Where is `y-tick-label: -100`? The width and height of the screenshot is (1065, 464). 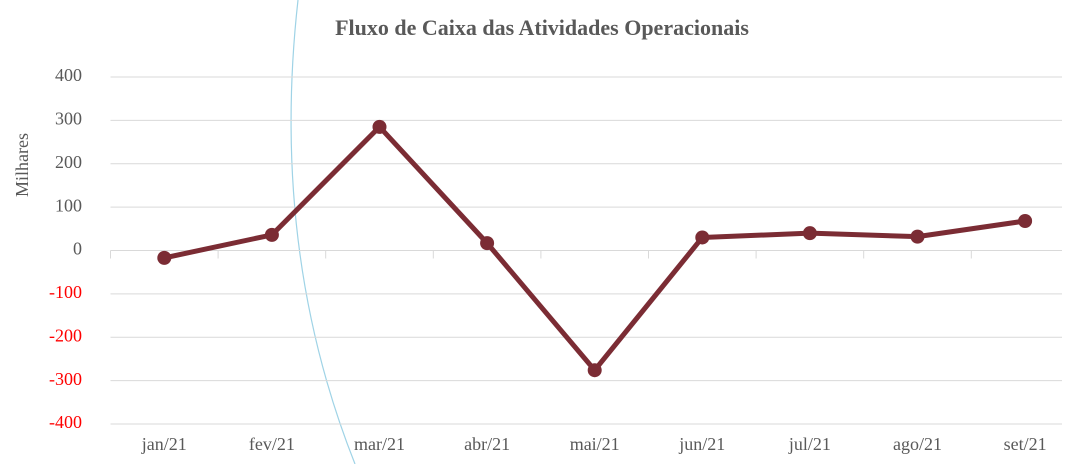
y-tick-label: -100 is located at coordinates (65, 292).